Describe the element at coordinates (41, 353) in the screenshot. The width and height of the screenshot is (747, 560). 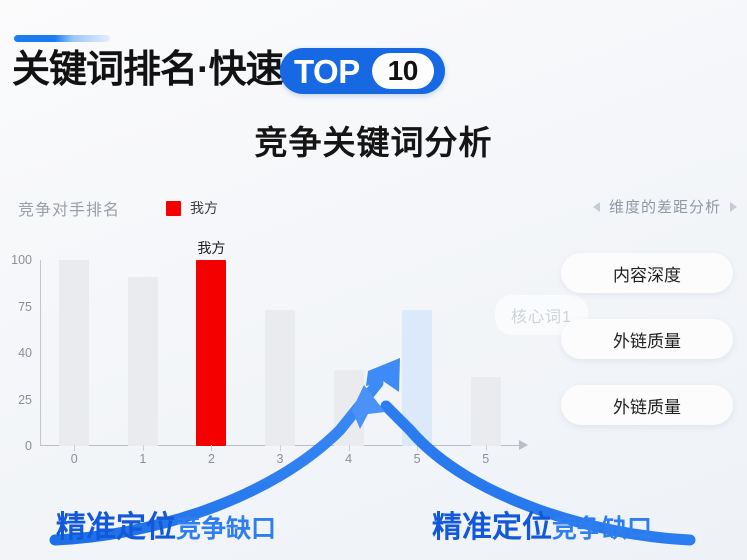
I see `y-axis-line` at that location.